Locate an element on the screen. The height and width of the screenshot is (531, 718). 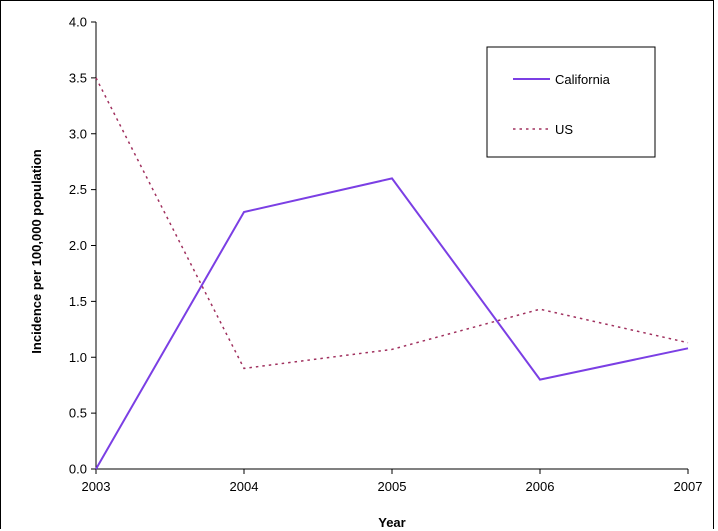
legend-box is located at coordinates (571, 102).